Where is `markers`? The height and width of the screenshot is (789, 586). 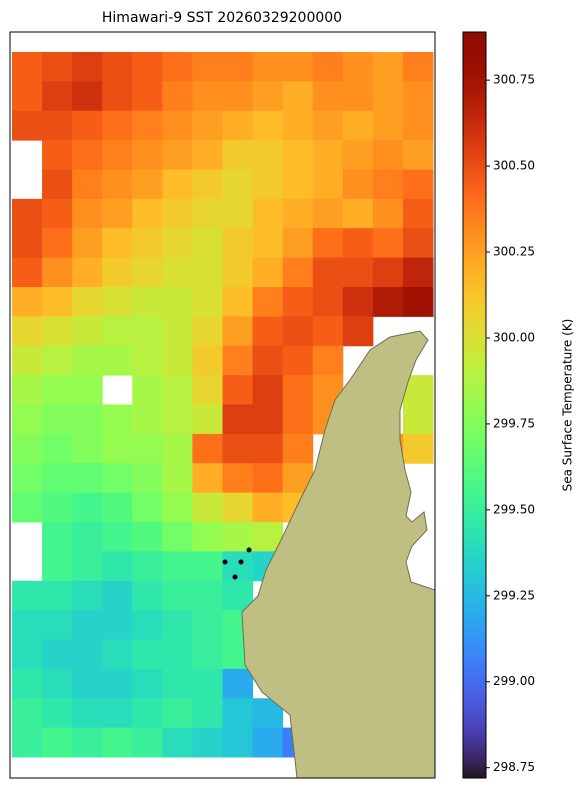
markers is located at coordinates (237, 563).